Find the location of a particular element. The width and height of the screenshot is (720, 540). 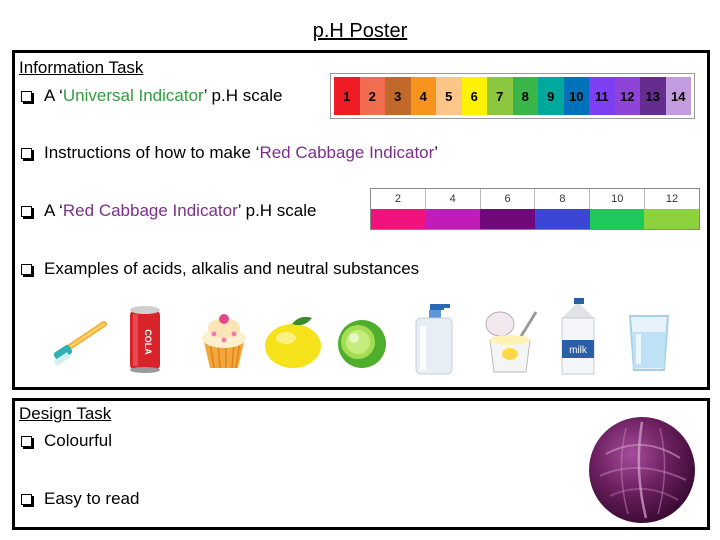

universal-scale-cell: 1 is located at coordinates (347, 96).